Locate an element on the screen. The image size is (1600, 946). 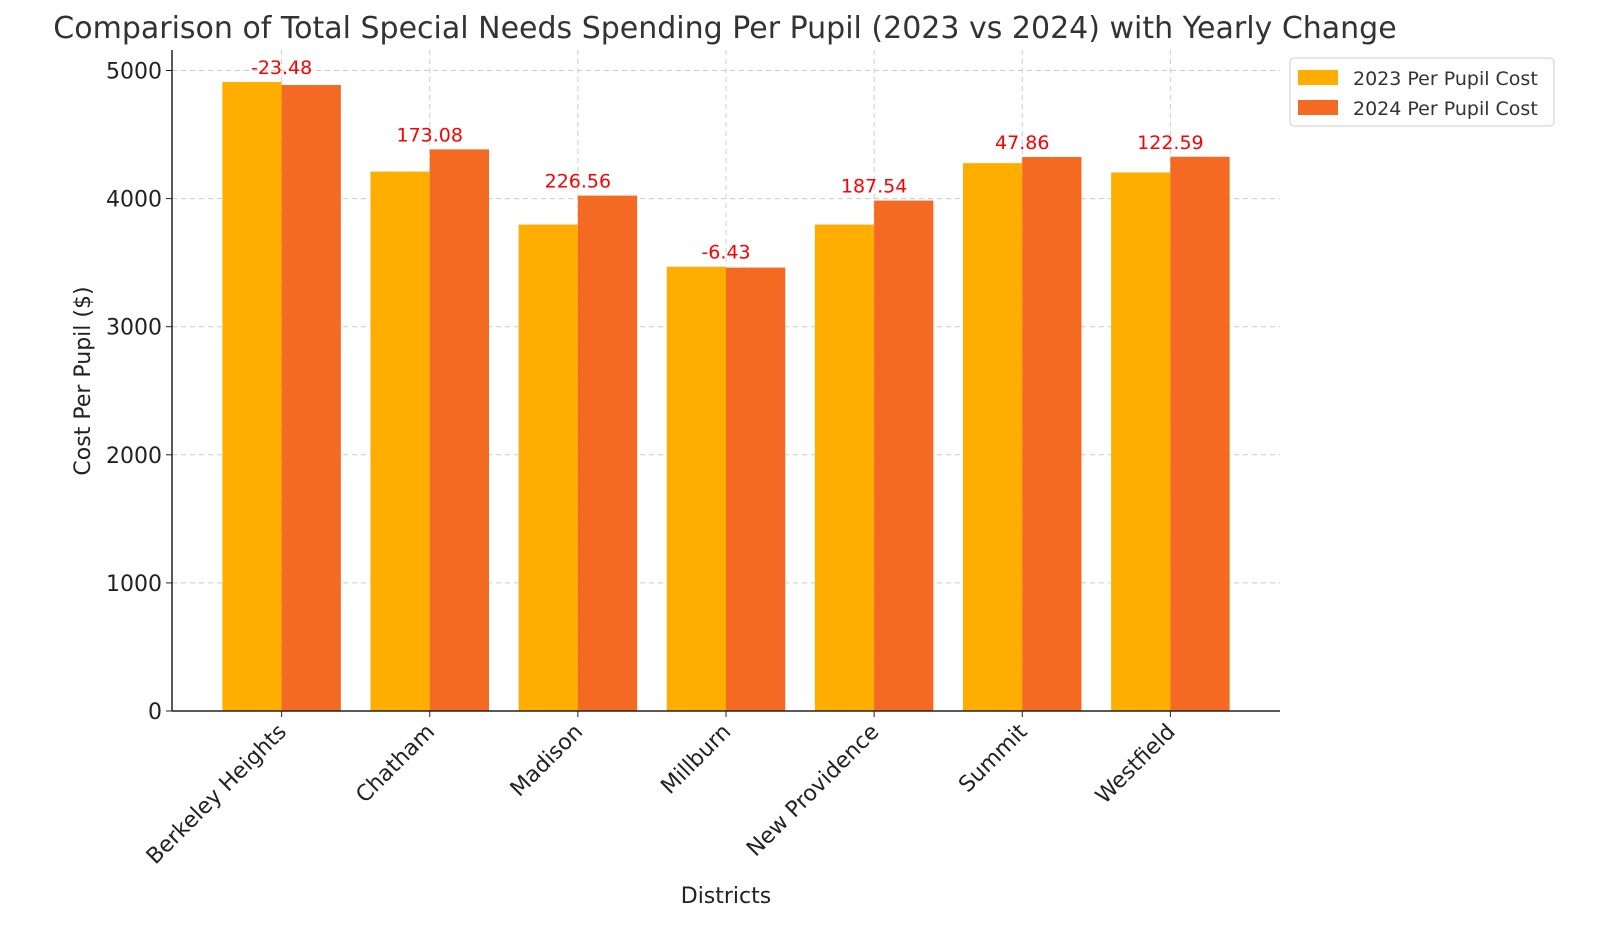
x-axis-label: Districts is located at coordinates (726, 896).